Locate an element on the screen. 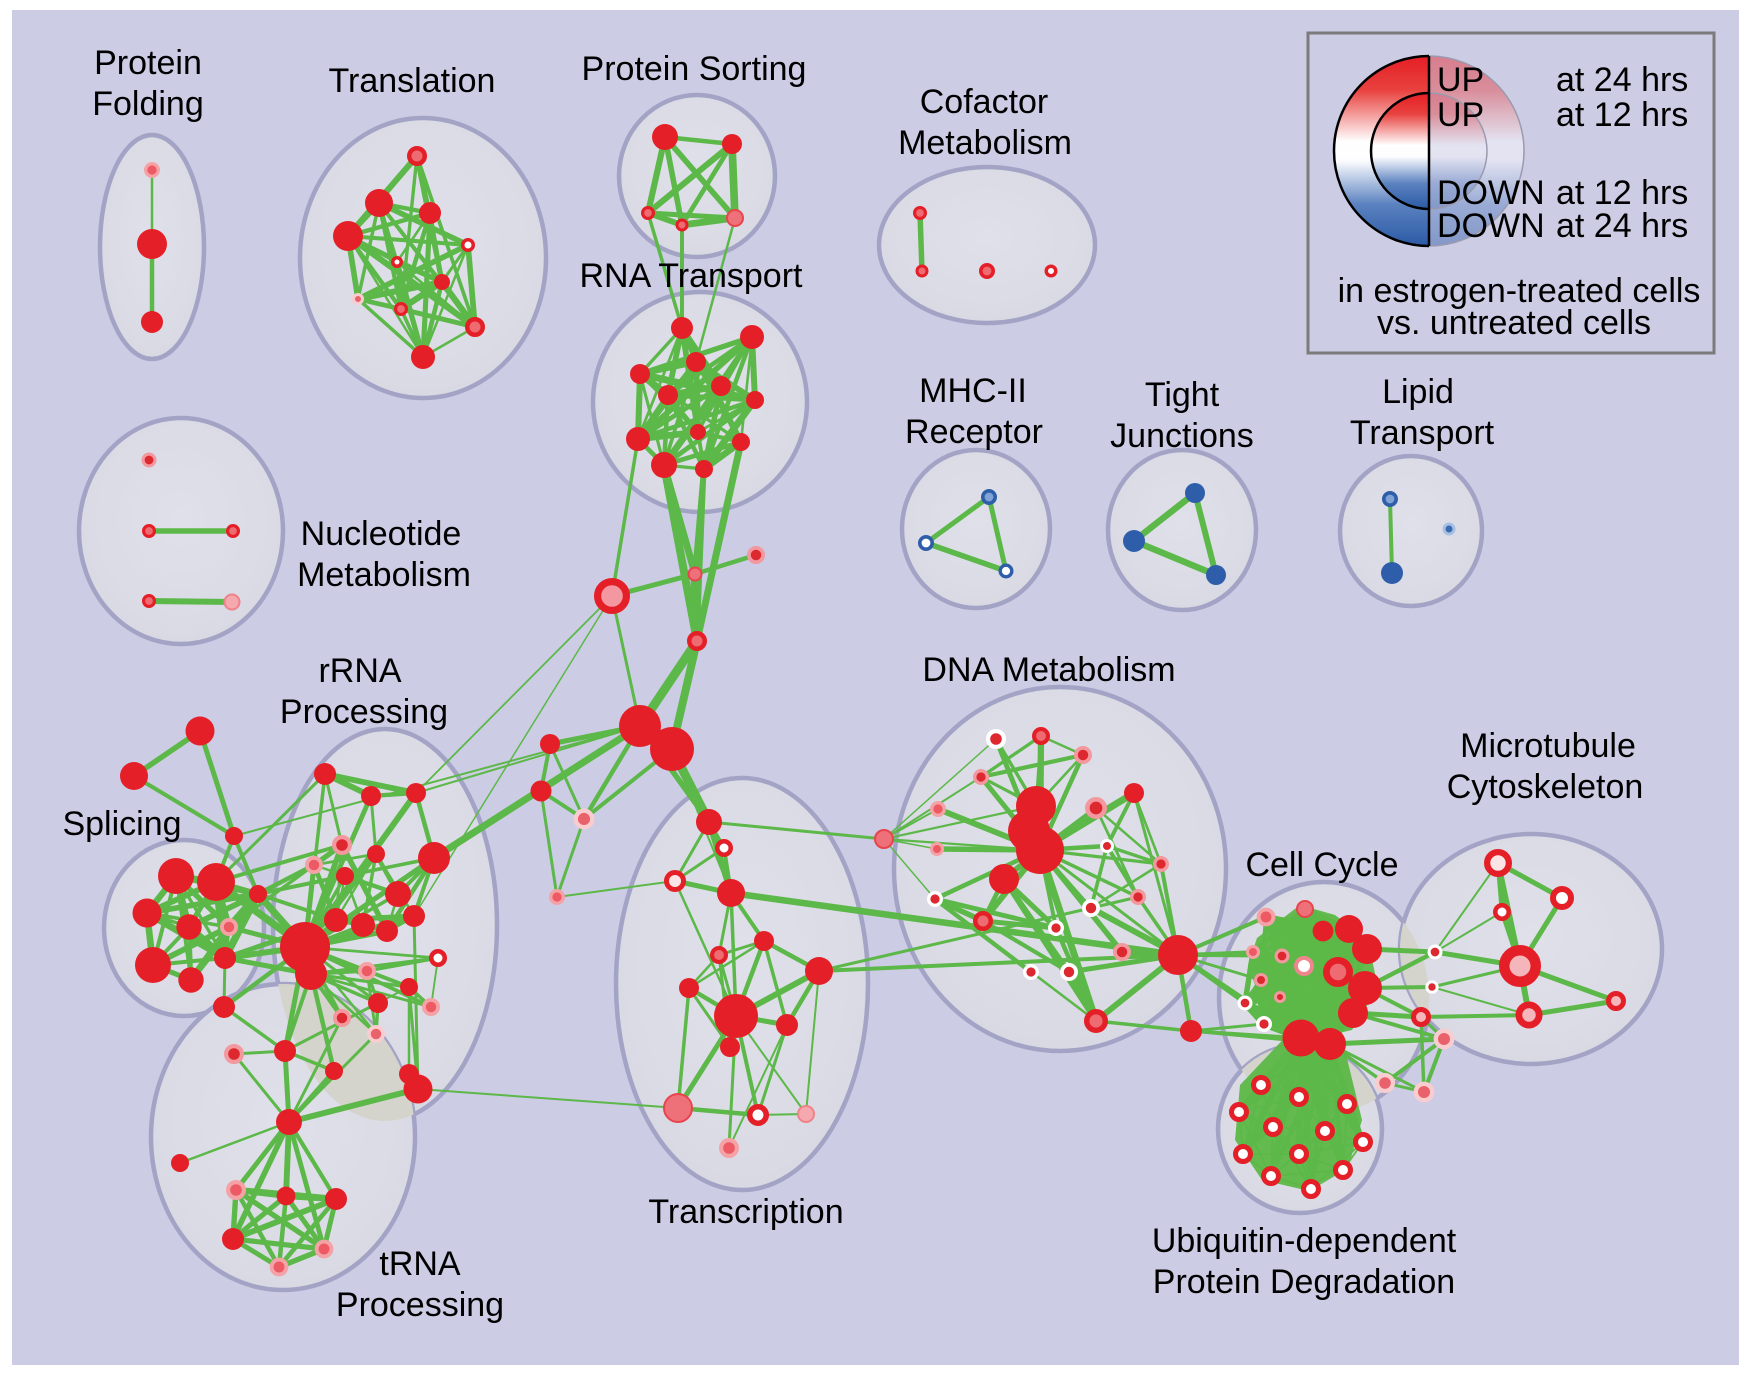  svg-text: MHC-II is located at coordinates (973, 391).